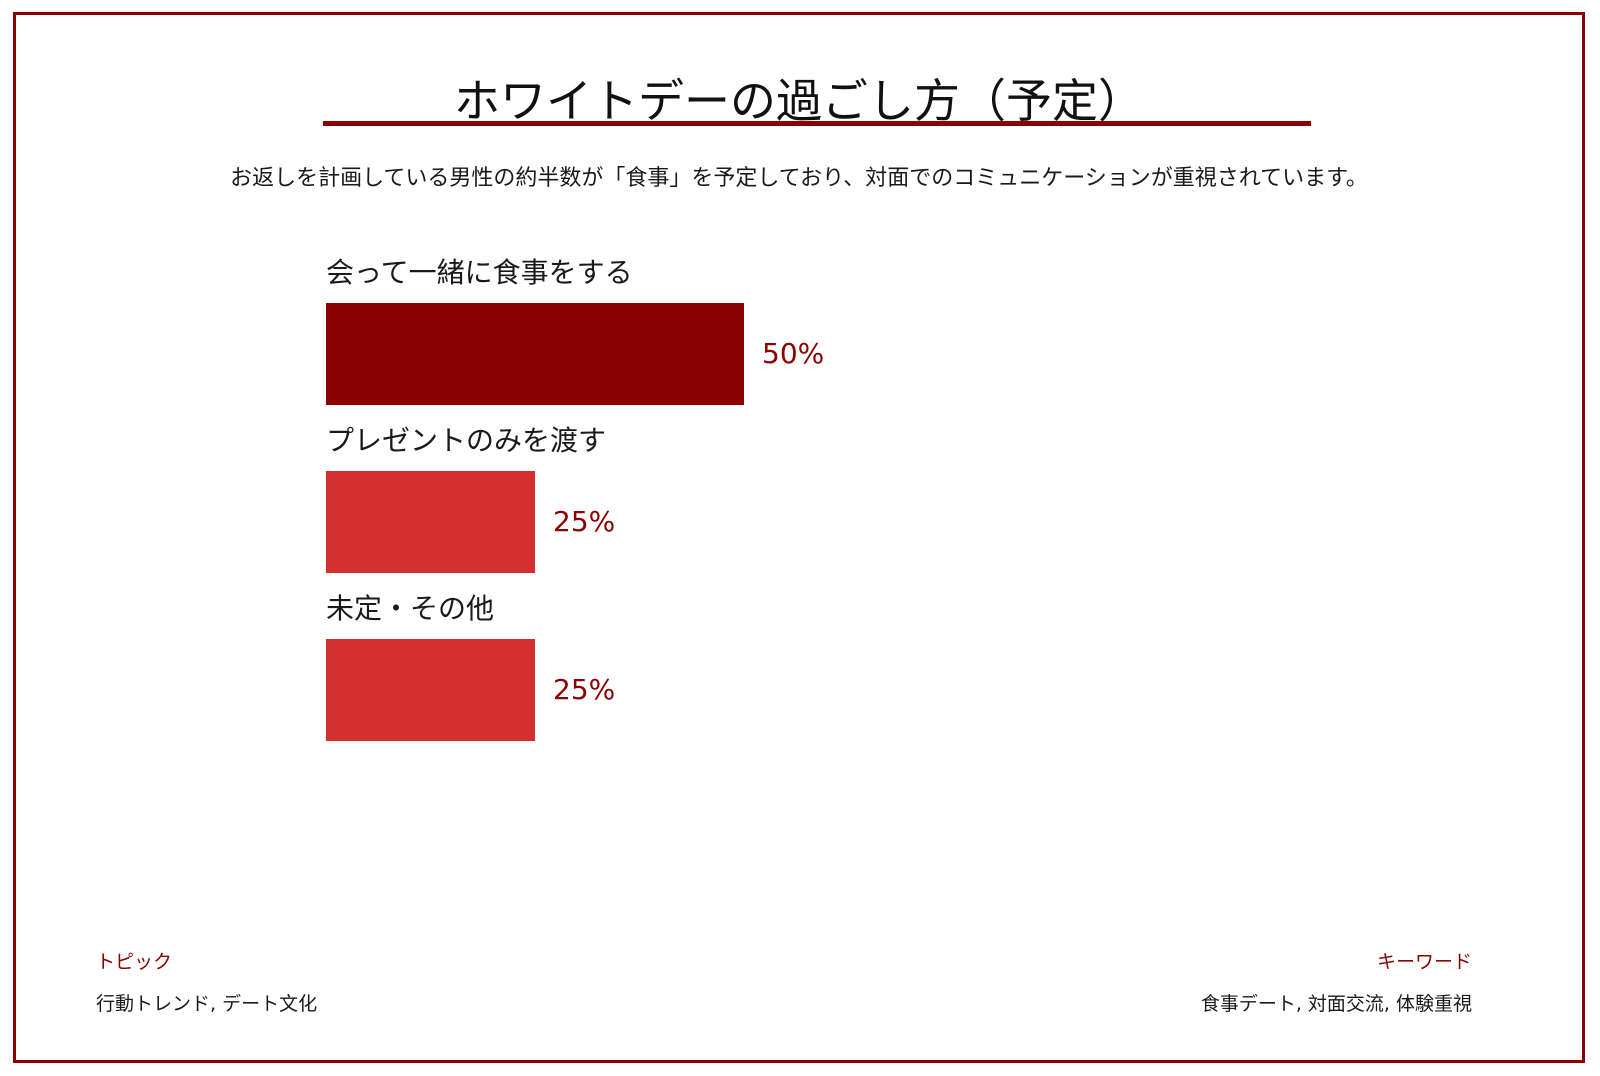 This screenshot has width=1600, height=1076. I want to click on topic-heading: トピック, so click(134, 962).